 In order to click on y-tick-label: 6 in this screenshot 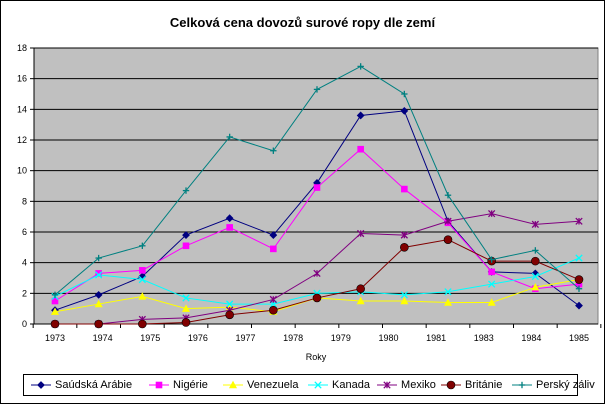, I will do `click(24, 232)`.